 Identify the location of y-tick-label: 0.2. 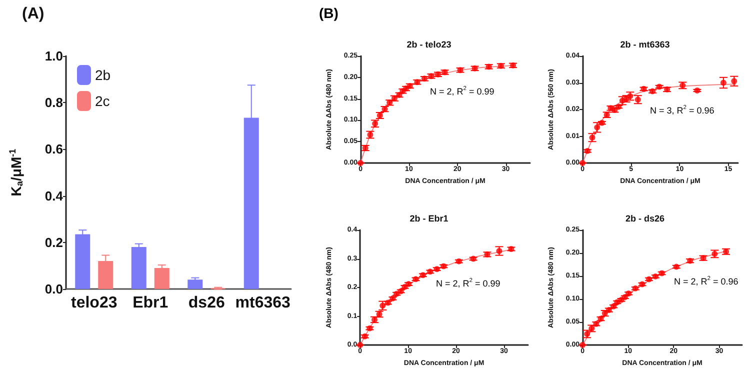
(53, 242).